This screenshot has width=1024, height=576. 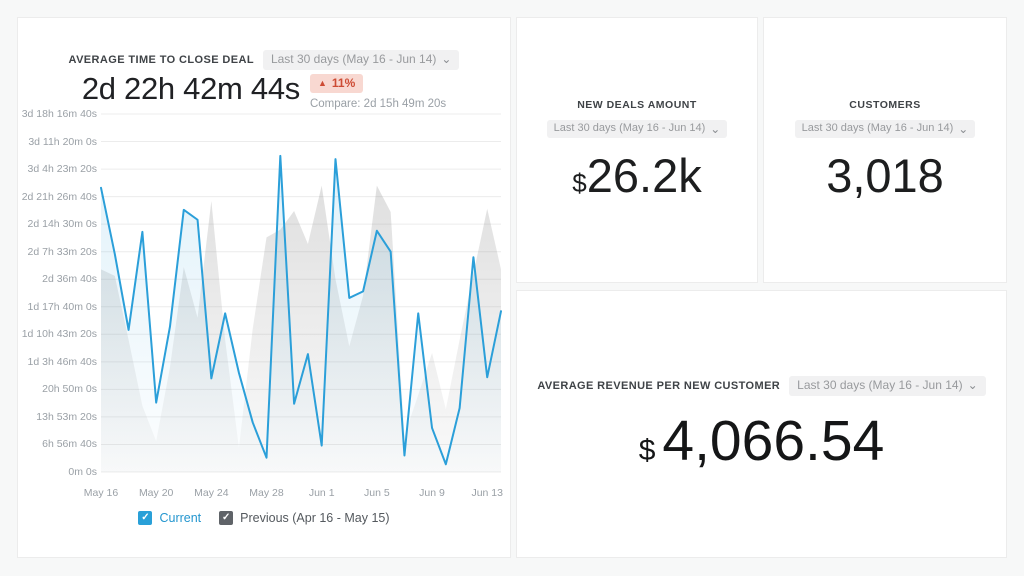 What do you see at coordinates (69, 279) in the screenshot?
I see `y-axis-label: 2d 36m 40s` at bounding box center [69, 279].